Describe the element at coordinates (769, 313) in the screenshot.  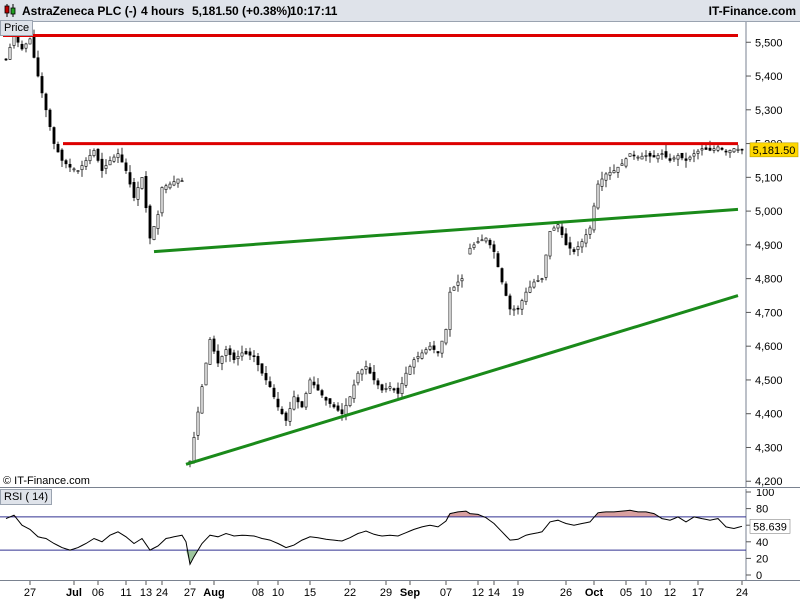
I see `price-y-tick-label: 4,700` at that location.